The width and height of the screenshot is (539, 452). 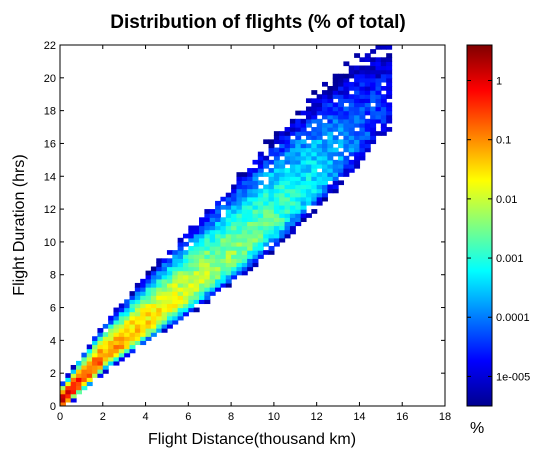 I want to click on colorbar-ticks: 1 0.1 0.01 0.001 0.0001 1e-005, so click(x=498, y=229).